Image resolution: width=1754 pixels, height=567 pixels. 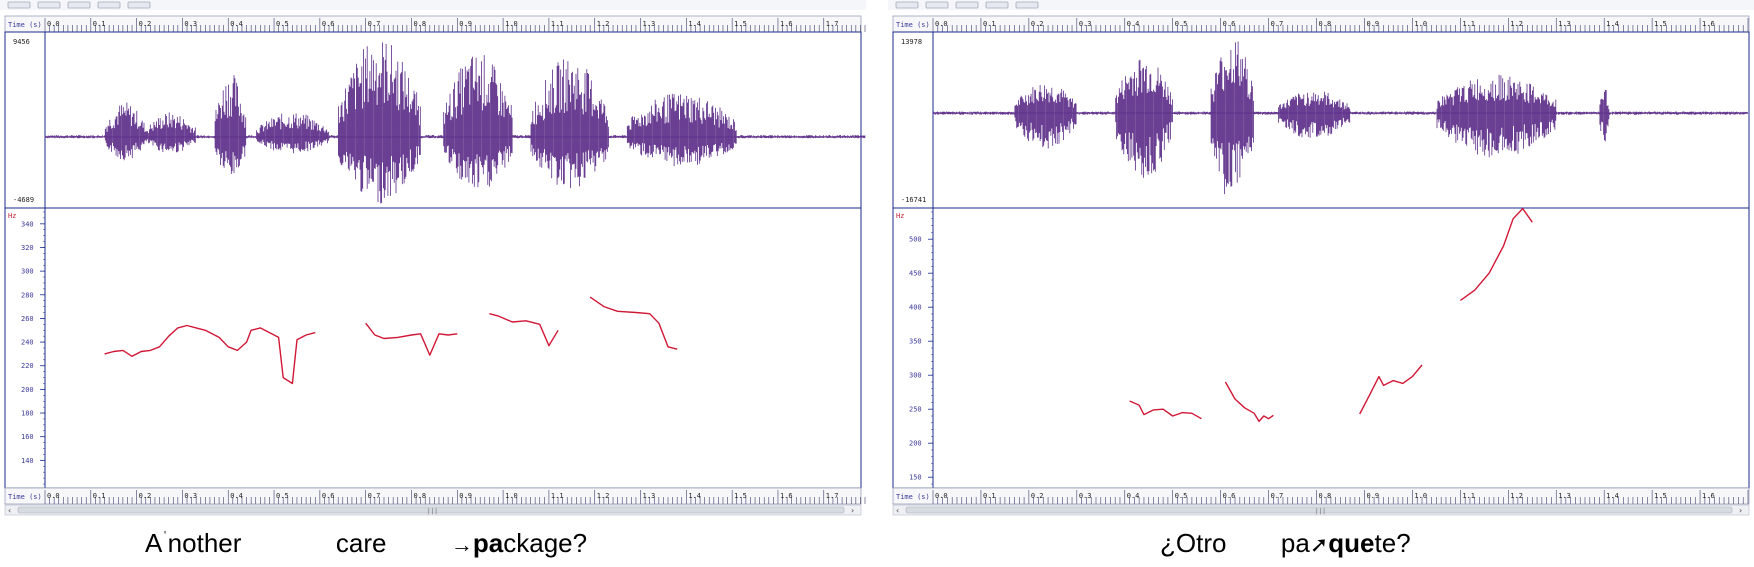 What do you see at coordinates (1319, 544) in the screenshot?
I see `rising-arrow-icon: ➚` at bounding box center [1319, 544].